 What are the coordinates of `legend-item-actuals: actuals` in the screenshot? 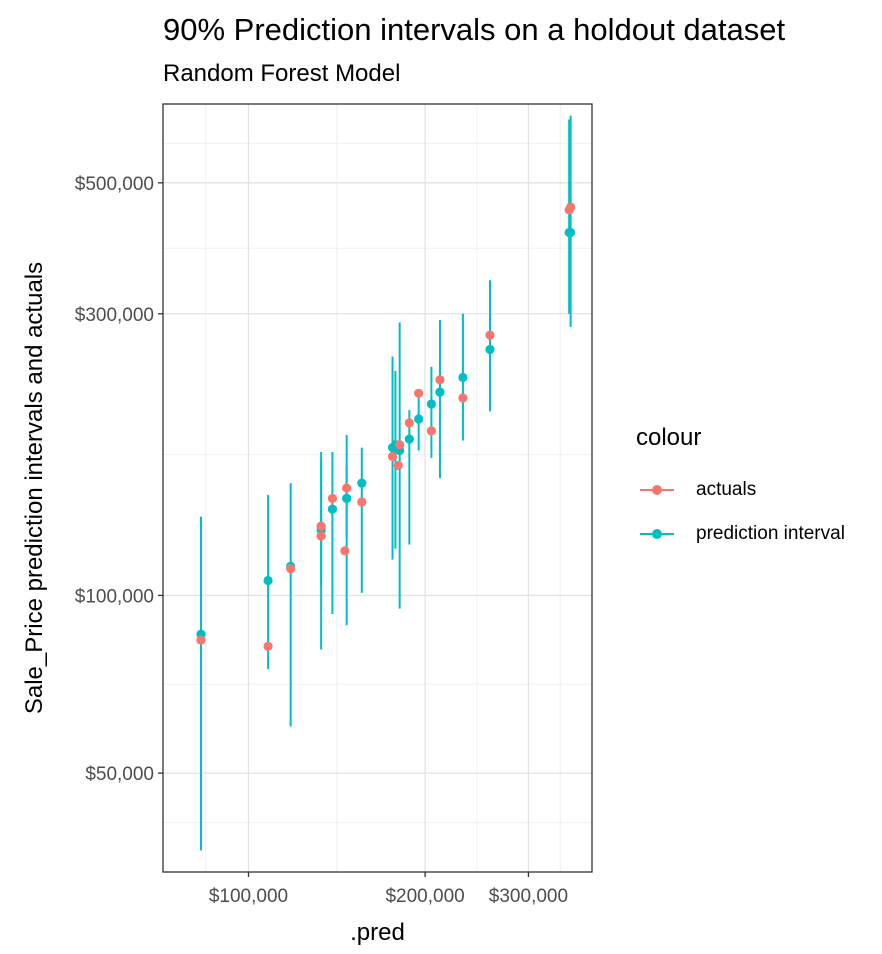 It's located at (740, 490).